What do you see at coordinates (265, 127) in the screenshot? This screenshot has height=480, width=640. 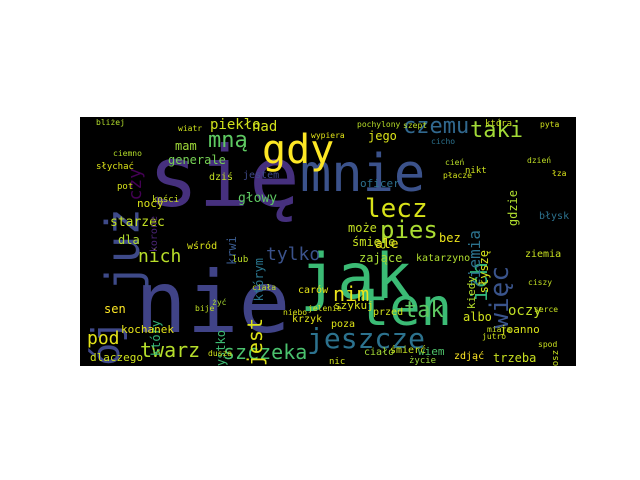 I see `cloud-word: nad` at bounding box center [265, 127].